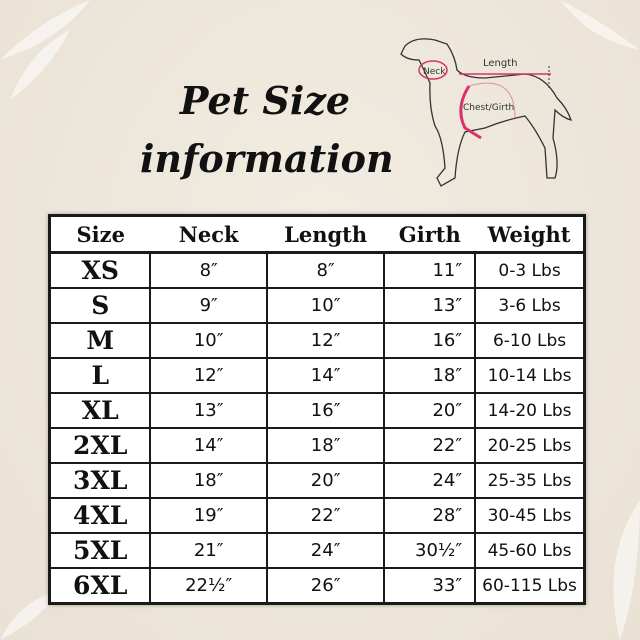 This screenshot has height=640, width=640. I want to click on table-row: S 9″ 10″ 13″ 3-6 Lbs, so click(317, 305).